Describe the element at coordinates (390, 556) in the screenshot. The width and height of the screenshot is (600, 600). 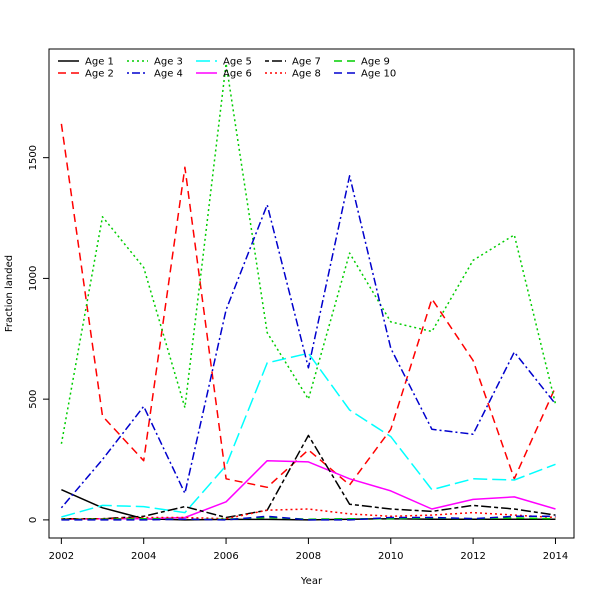
I see `x-tick-label: 2010` at that location.